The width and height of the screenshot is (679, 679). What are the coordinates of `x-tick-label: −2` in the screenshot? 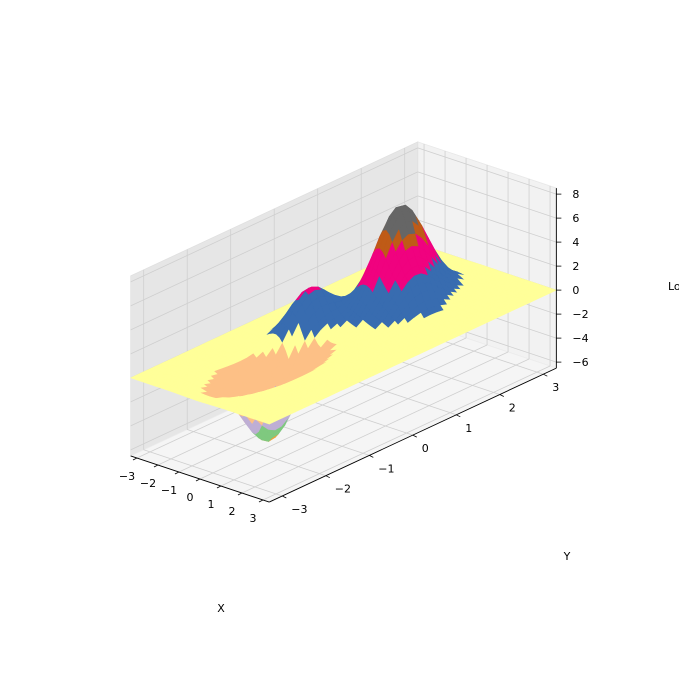 It's located at (148, 483).